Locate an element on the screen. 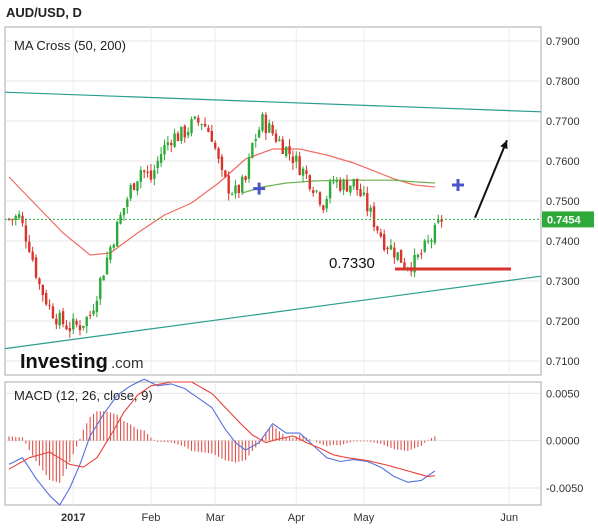 The image size is (598, 529). time-axis: 2017 Feb Mar Apr May Jun is located at coordinates (289, 518).